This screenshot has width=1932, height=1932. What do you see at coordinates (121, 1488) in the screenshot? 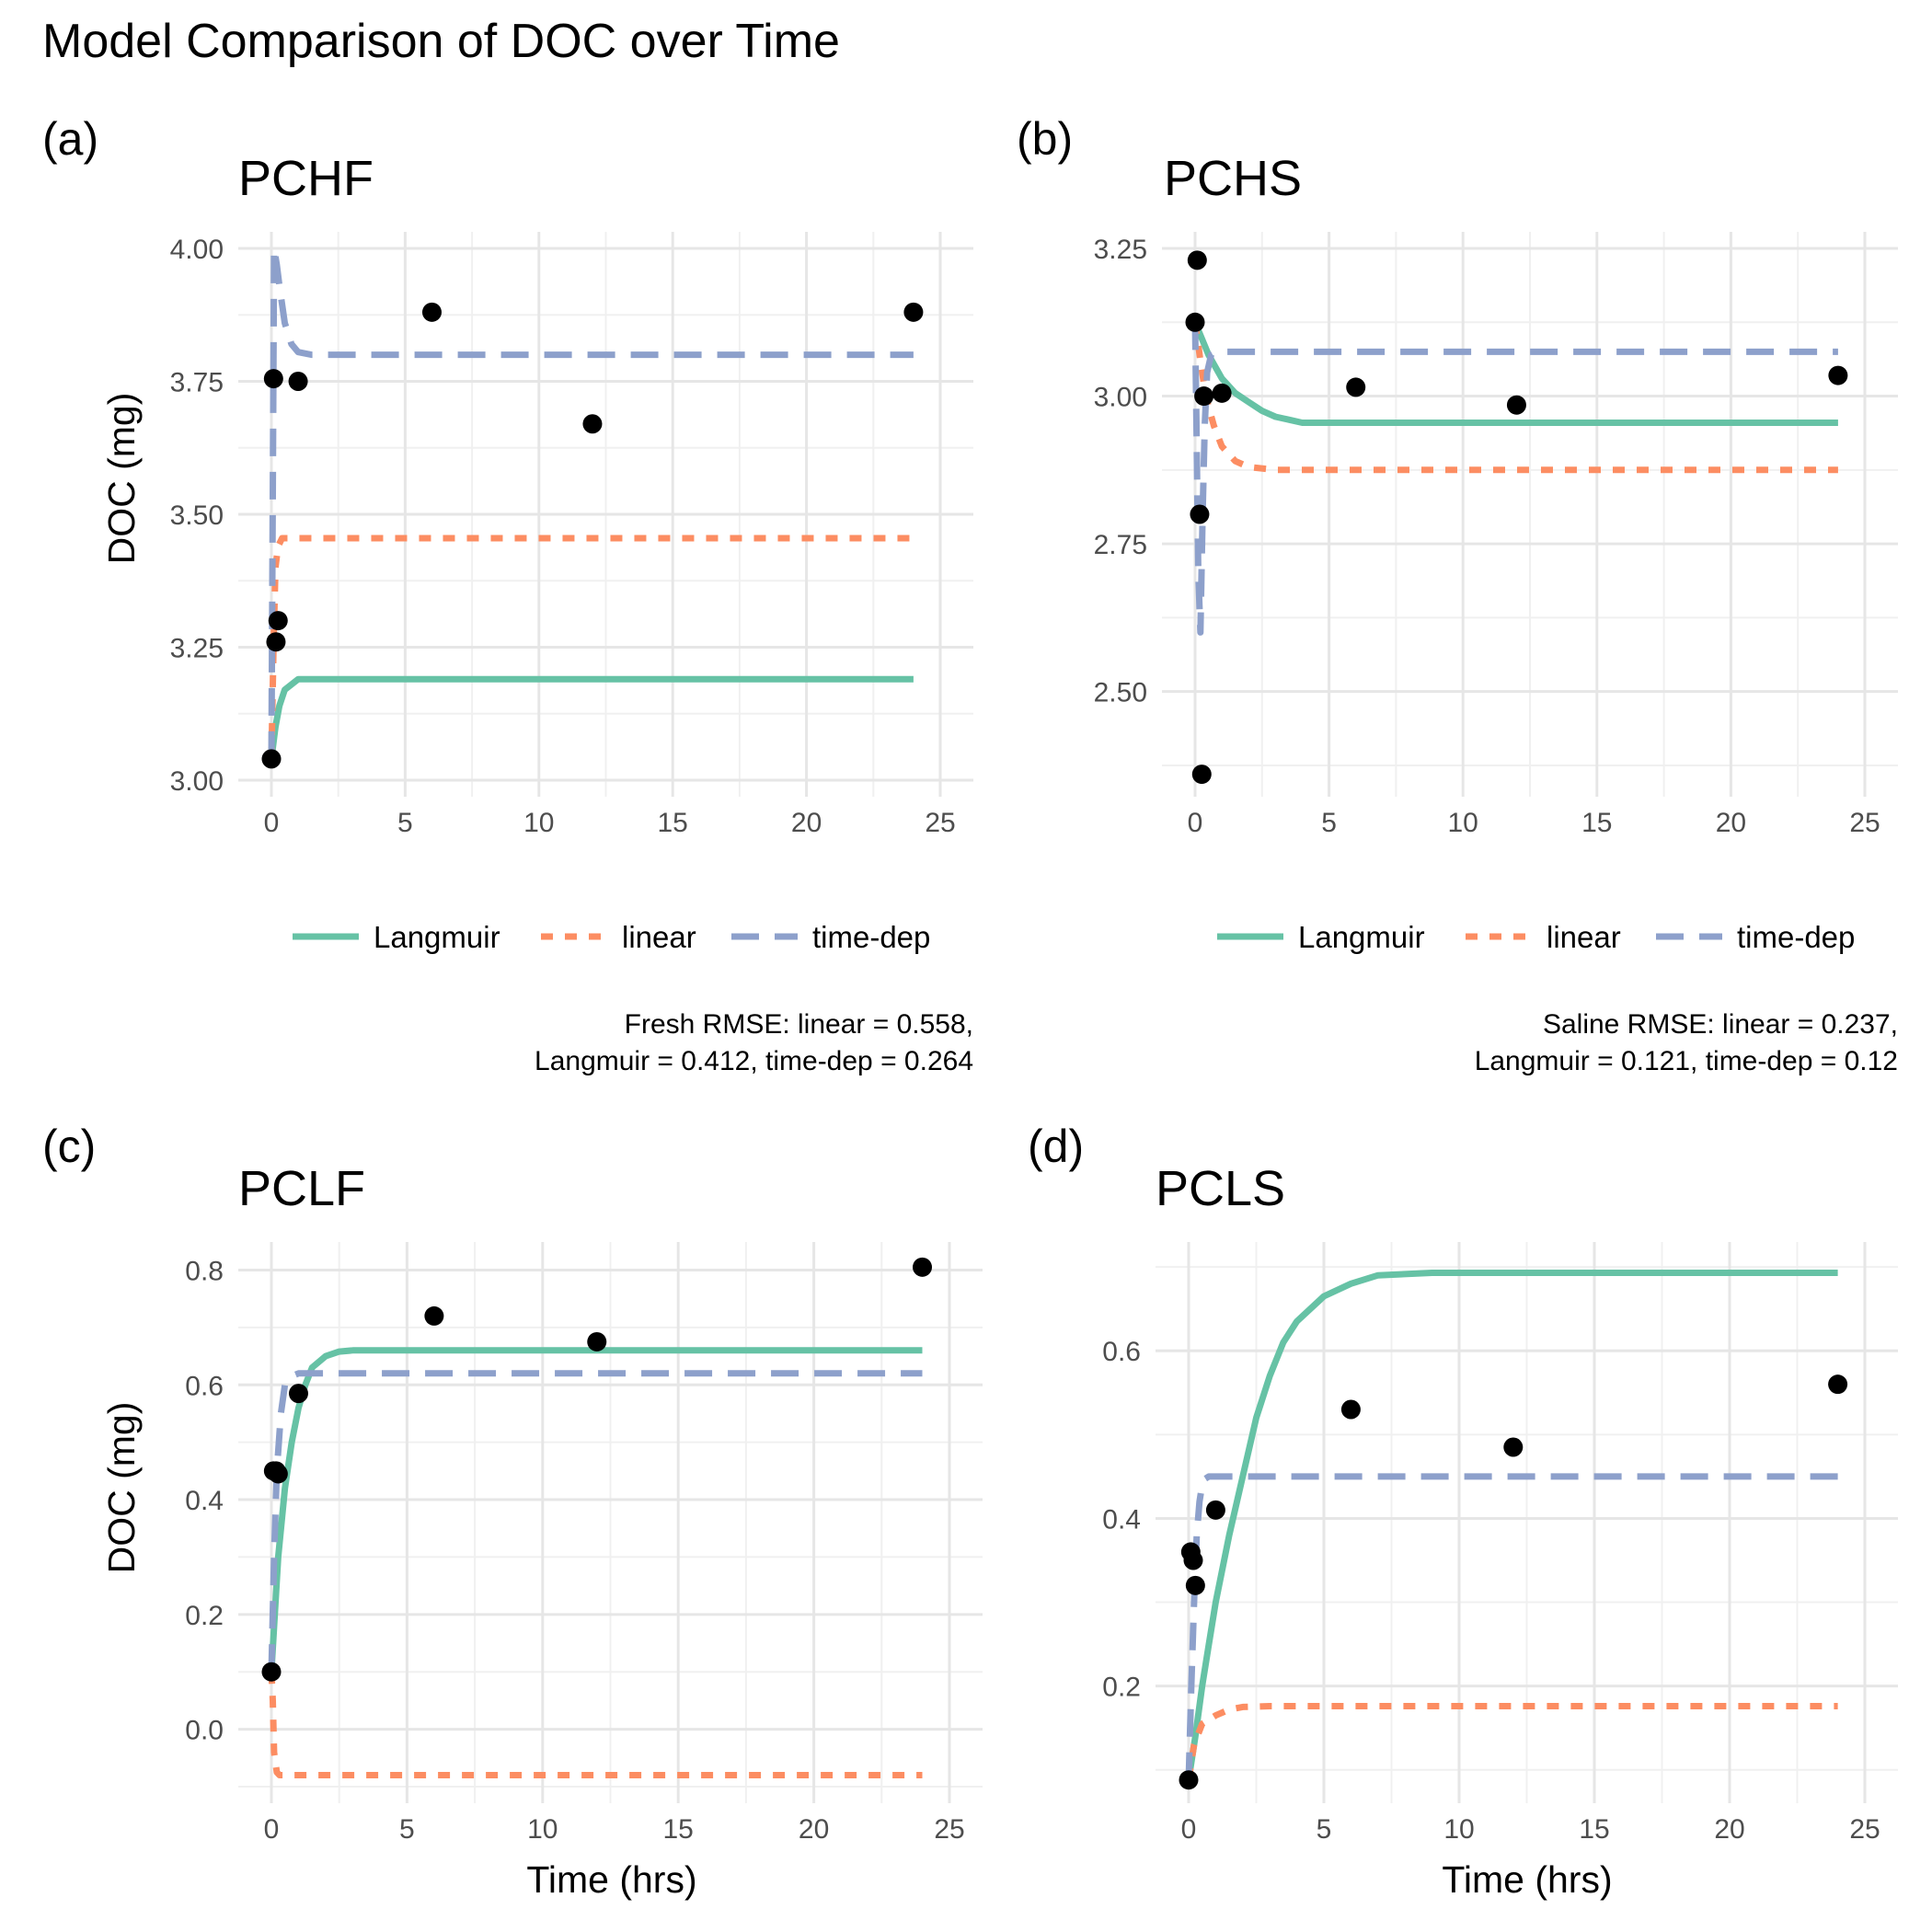
I see `y-axis-label-pclf: DOC (mg)` at bounding box center [121, 1488].